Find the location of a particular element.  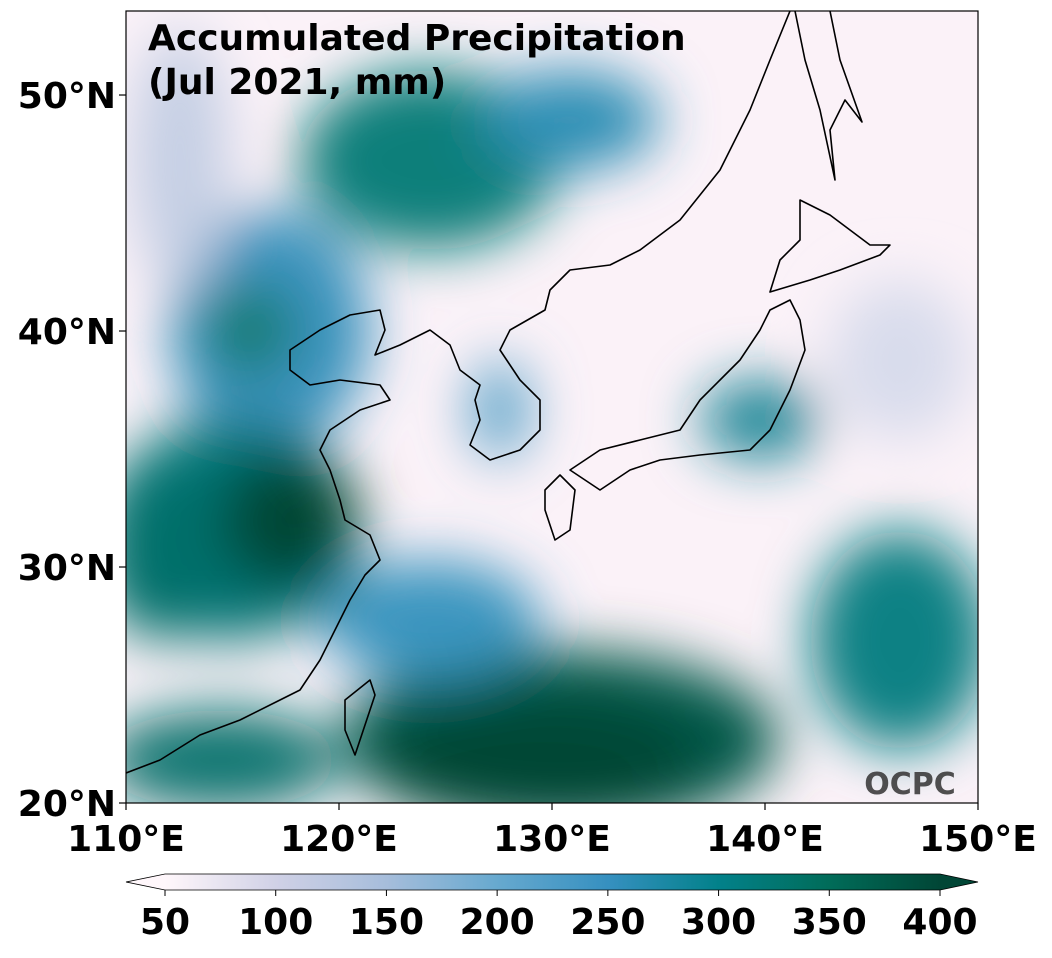

watermark: OCPC is located at coordinates (910, 784).